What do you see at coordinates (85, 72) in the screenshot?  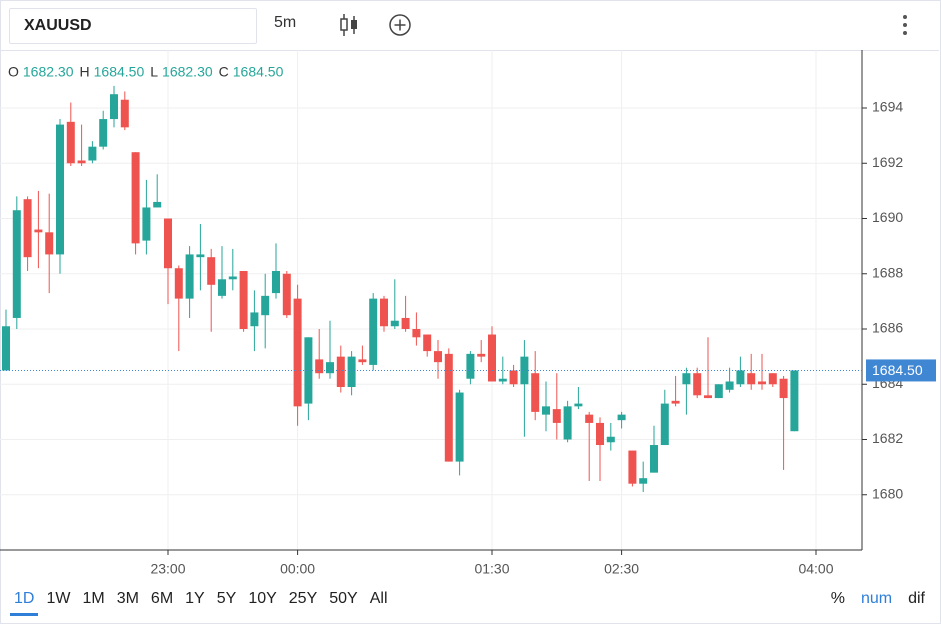 I see `ohlc-key: H` at bounding box center [85, 72].